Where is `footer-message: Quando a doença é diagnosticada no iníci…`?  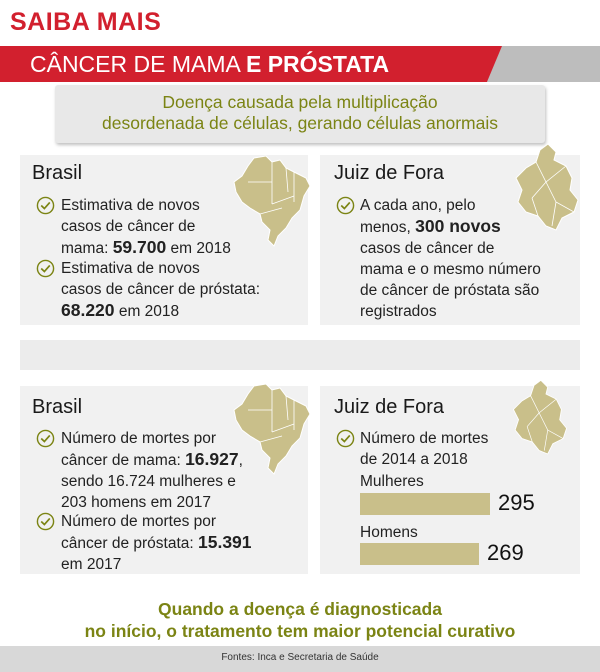 footer-message: Quando a doença é diagnosticada no iníci… is located at coordinates (300, 620).